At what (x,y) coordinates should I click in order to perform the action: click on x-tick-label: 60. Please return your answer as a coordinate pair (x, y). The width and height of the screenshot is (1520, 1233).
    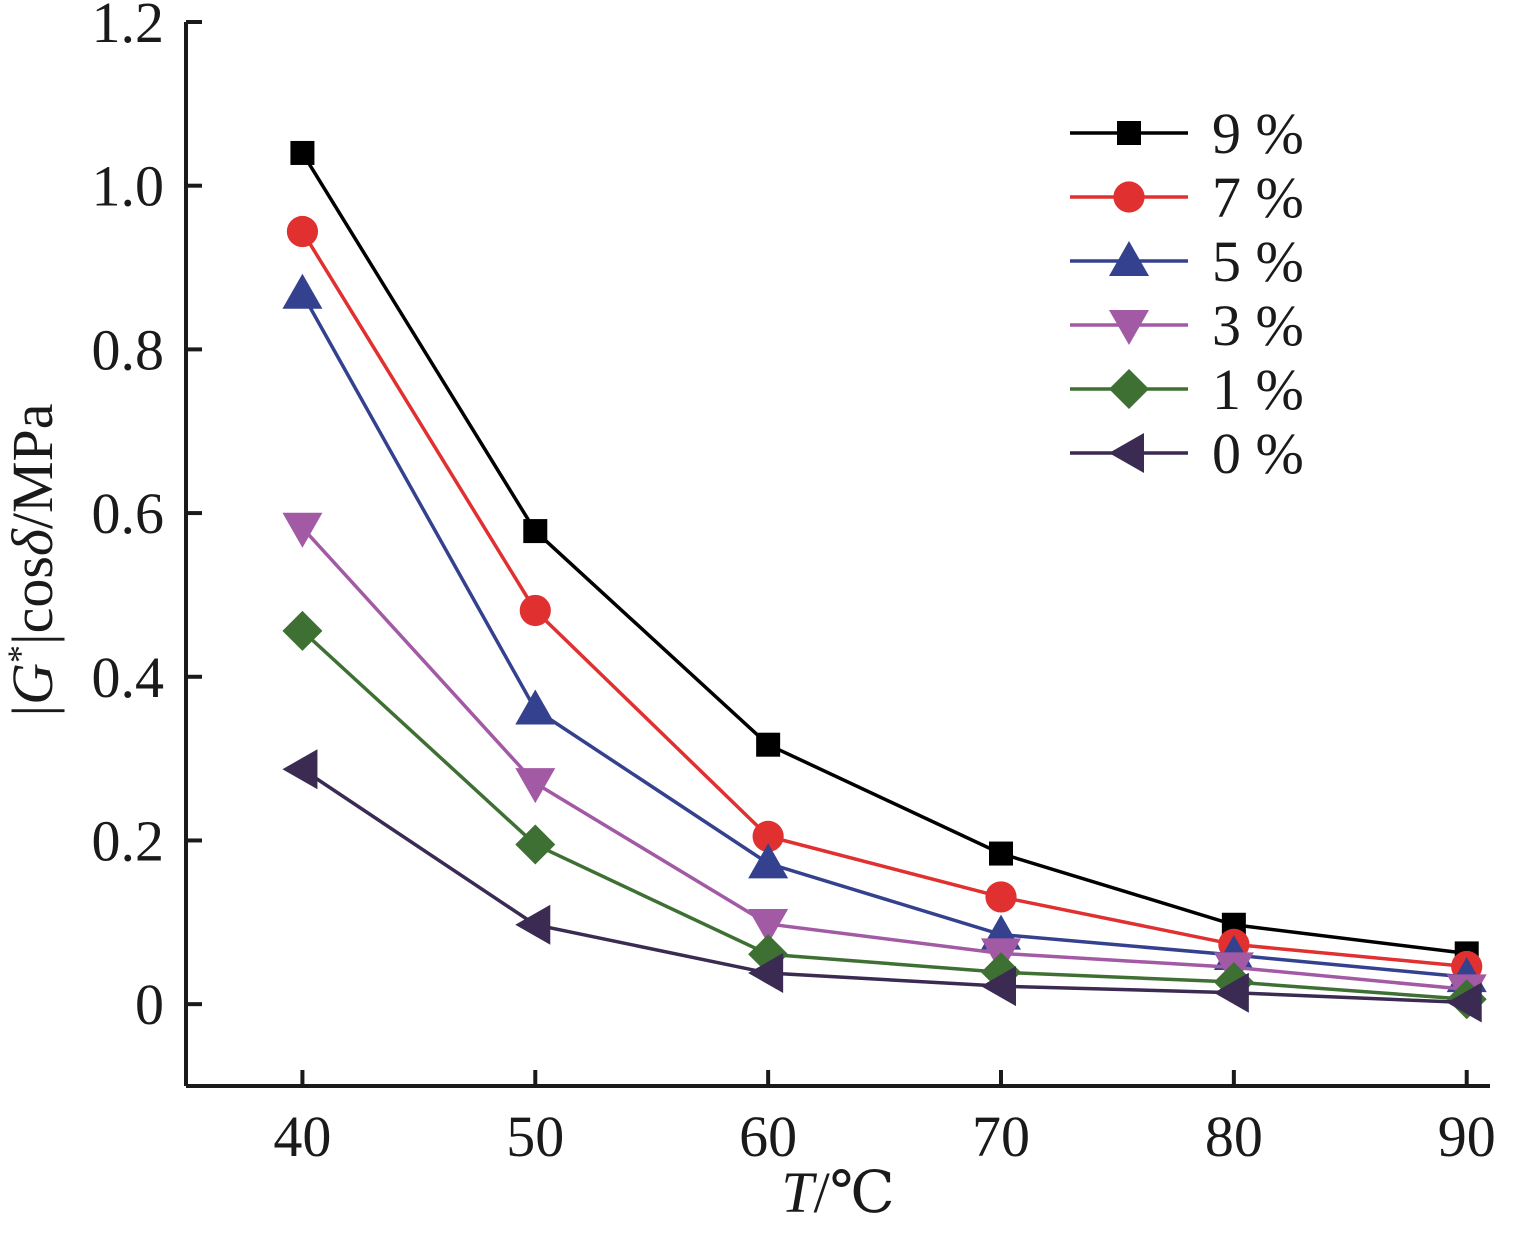
    Looking at the image, I should click on (768, 1136).